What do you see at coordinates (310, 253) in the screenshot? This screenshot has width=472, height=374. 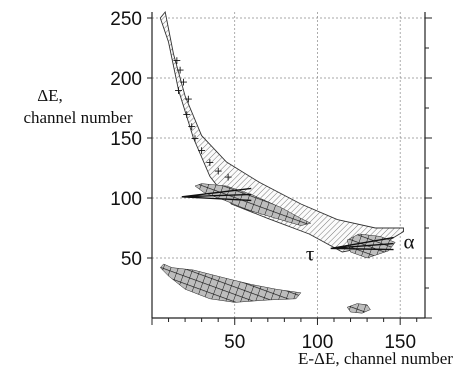 I see `region-label-tau: τ` at bounding box center [310, 253].